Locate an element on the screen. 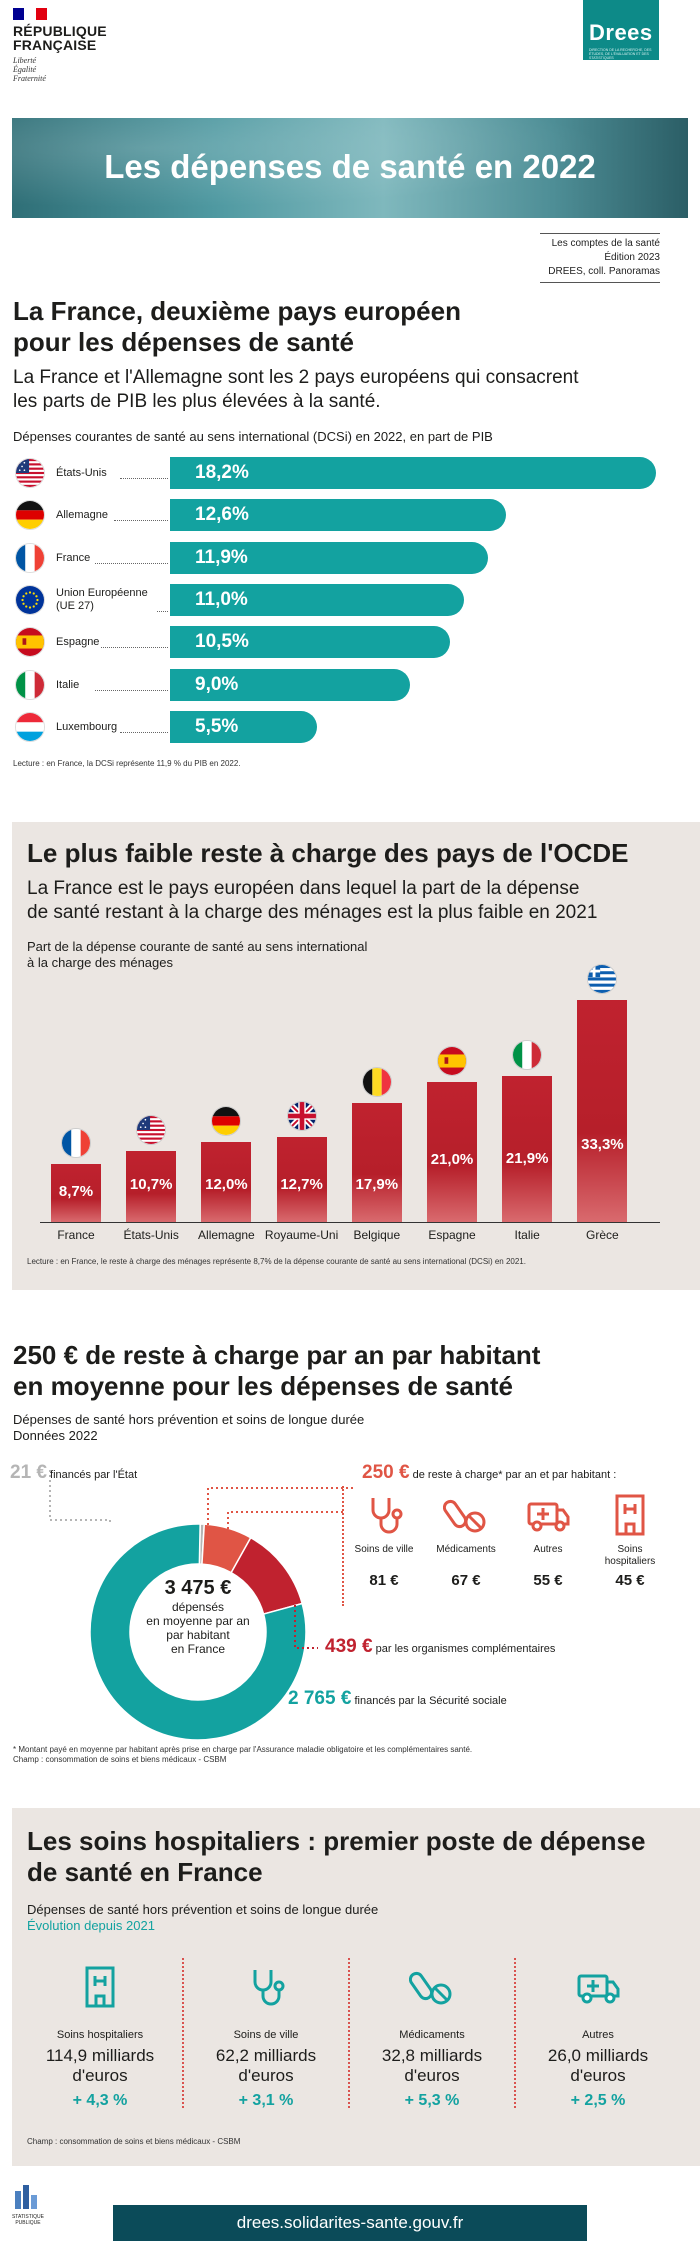 The width and height of the screenshot is (700, 2241). source-line1: Les comptes de la santé is located at coordinates (605, 243).